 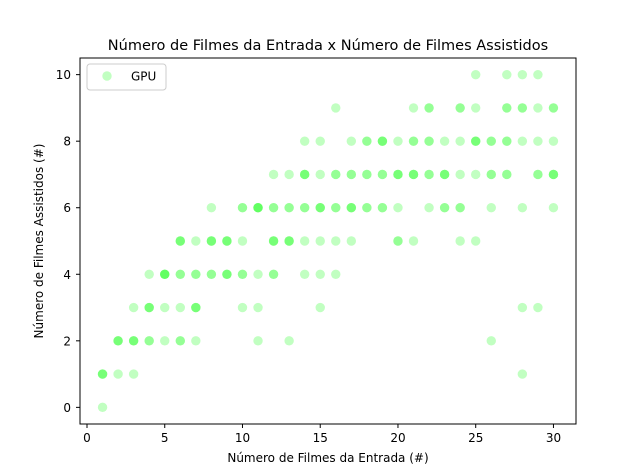 I want to click on y-tick-label: 8, so click(x=67, y=142).